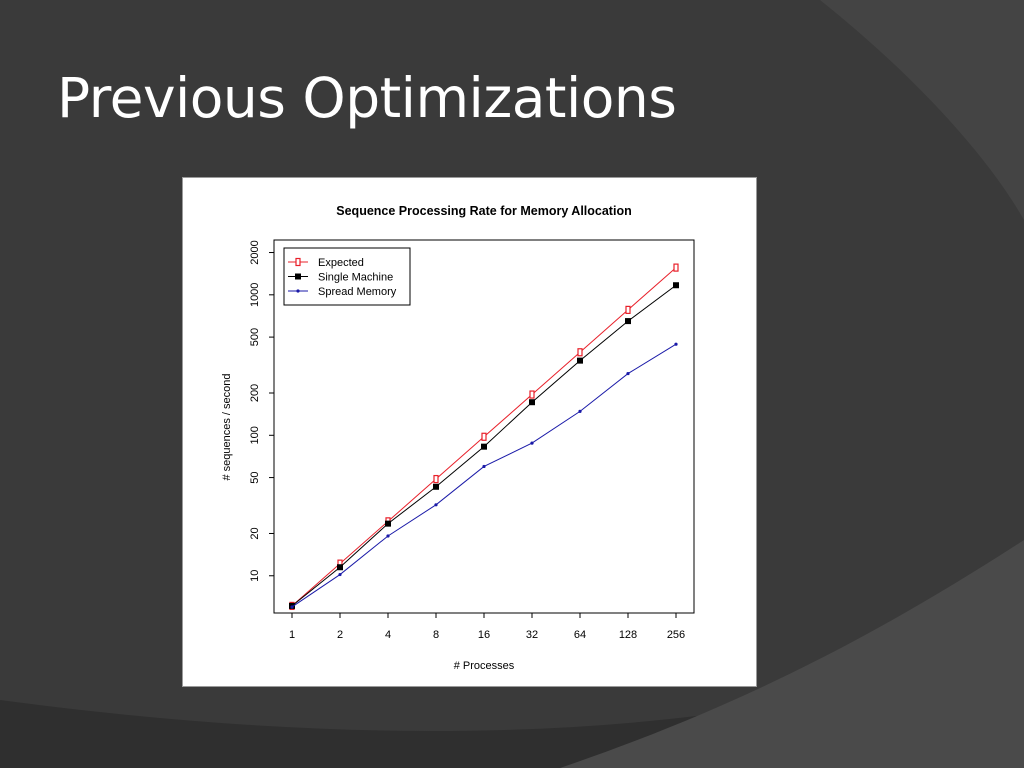 This screenshot has height=768, width=1024. Describe the element at coordinates (484, 666) in the screenshot. I see `x-axis-label: # Processes` at that location.